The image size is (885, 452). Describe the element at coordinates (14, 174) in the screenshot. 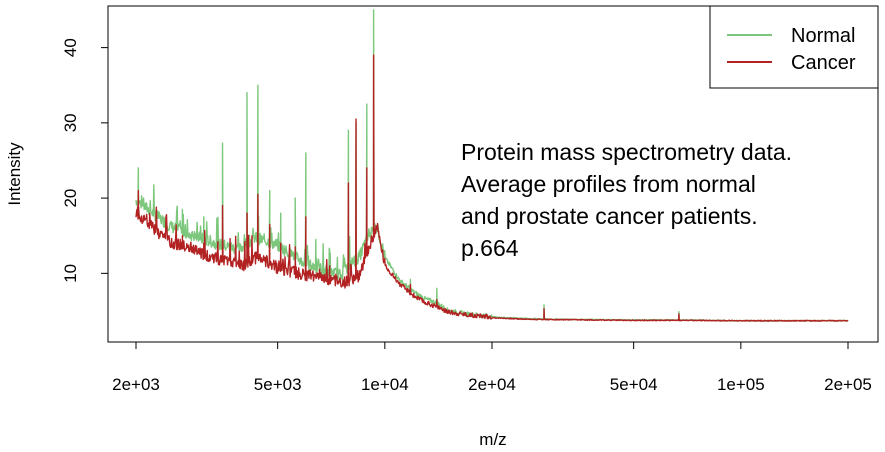

I see `y-axis-title: Intensity` at that location.